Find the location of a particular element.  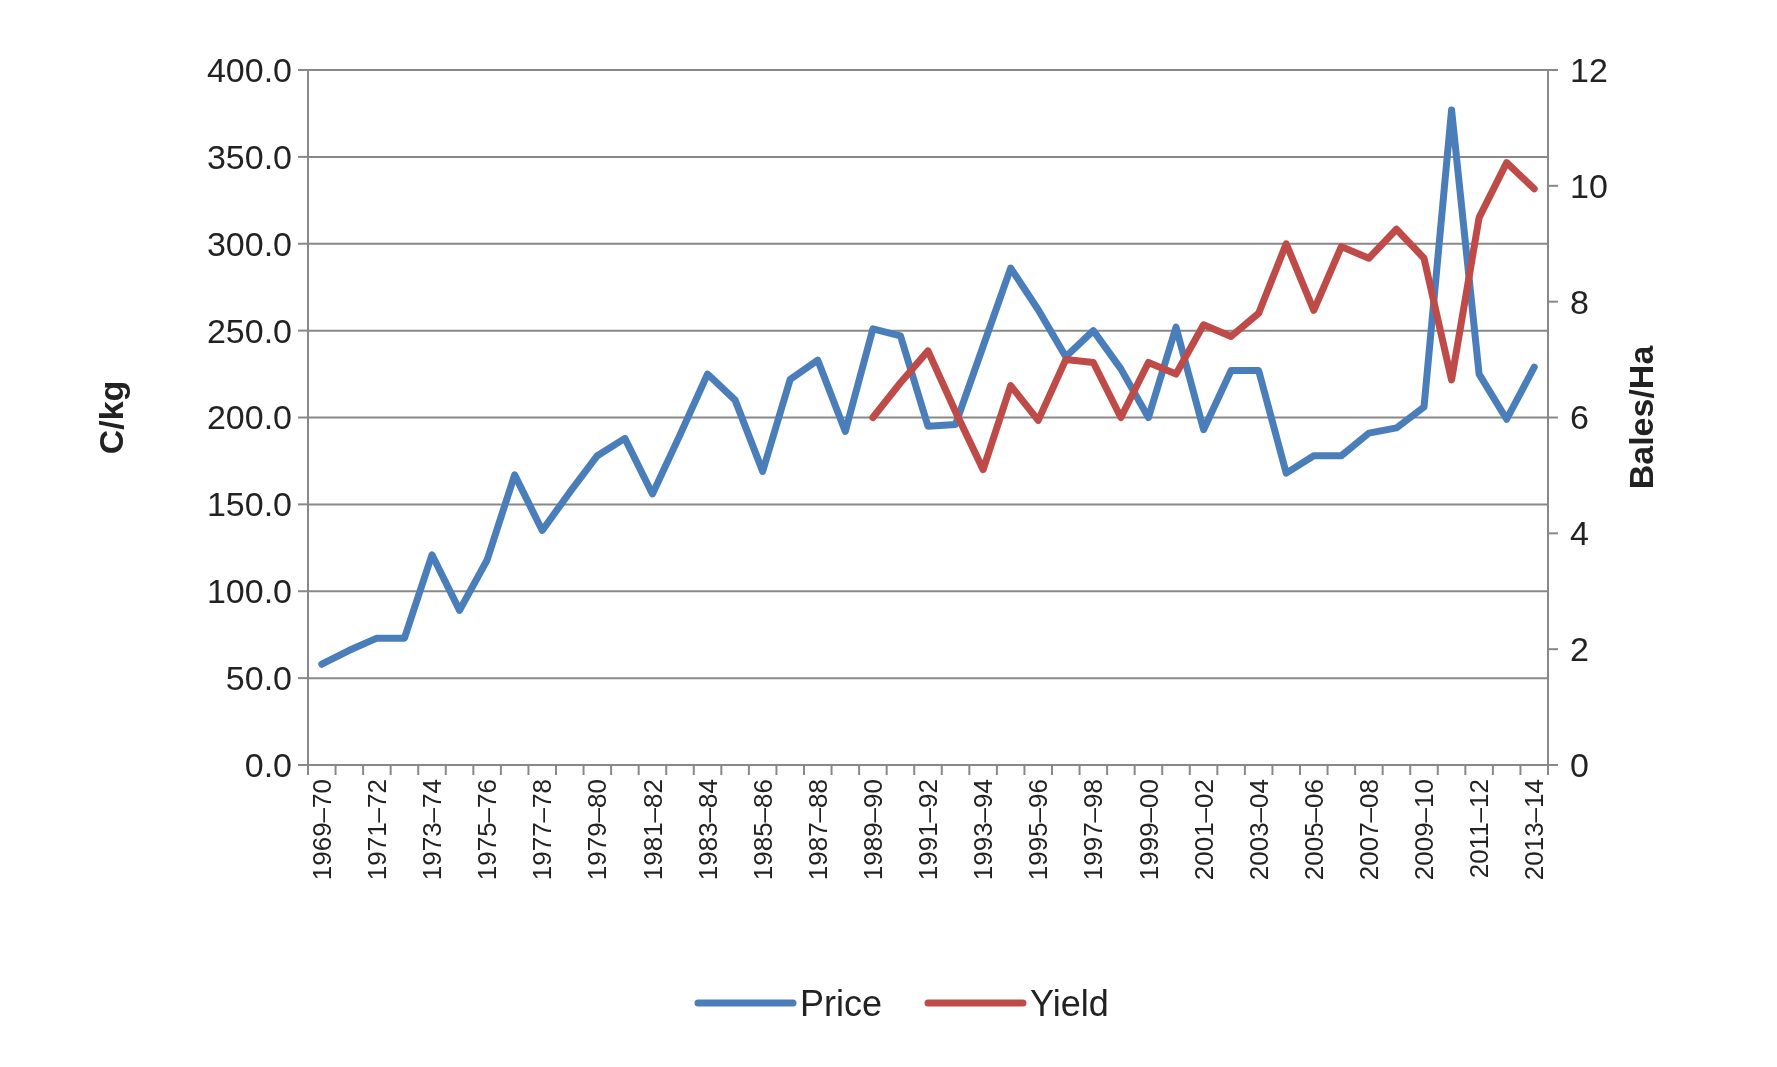

x-tick-label: 1987–88 is located at coordinates (817, 830).